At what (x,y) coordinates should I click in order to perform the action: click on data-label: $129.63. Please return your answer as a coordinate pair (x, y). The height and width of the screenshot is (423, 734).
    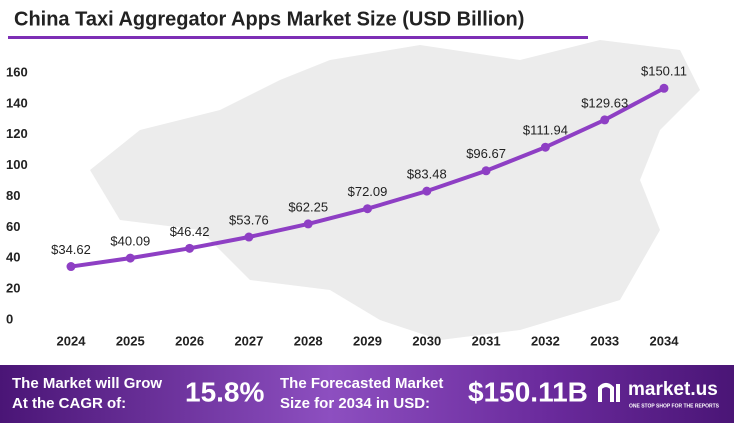
    Looking at the image, I should click on (604, 102).